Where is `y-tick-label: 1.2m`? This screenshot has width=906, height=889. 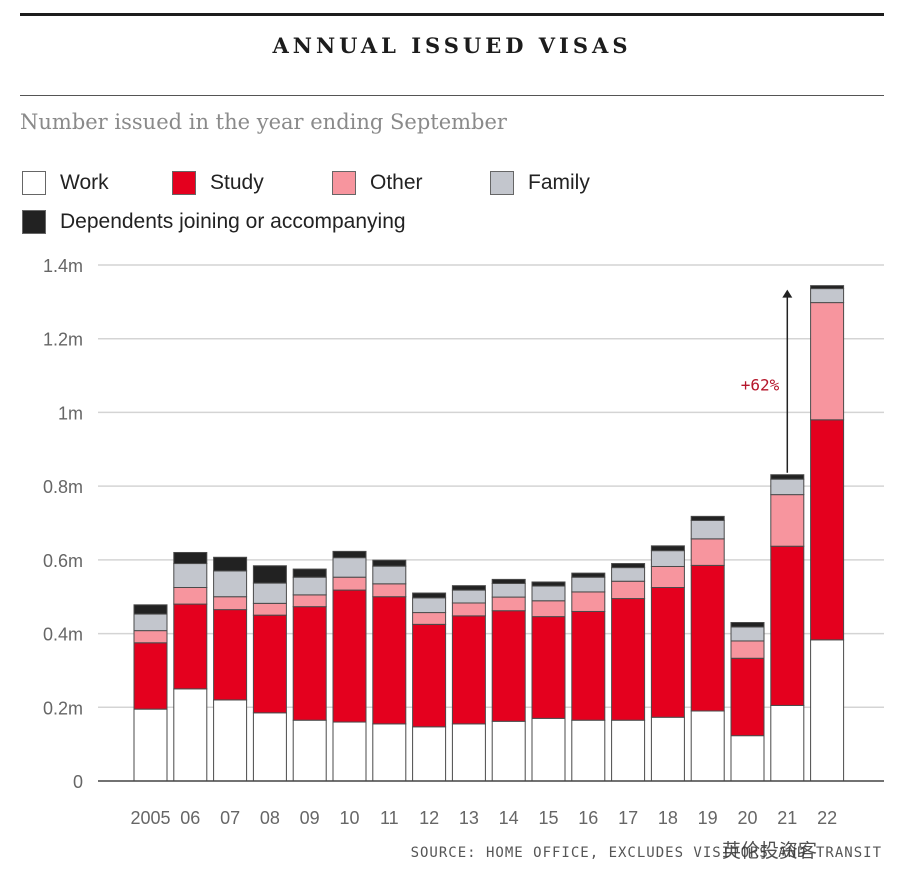 y-tick-label: 1.2m is located at coordinates (63, 340).